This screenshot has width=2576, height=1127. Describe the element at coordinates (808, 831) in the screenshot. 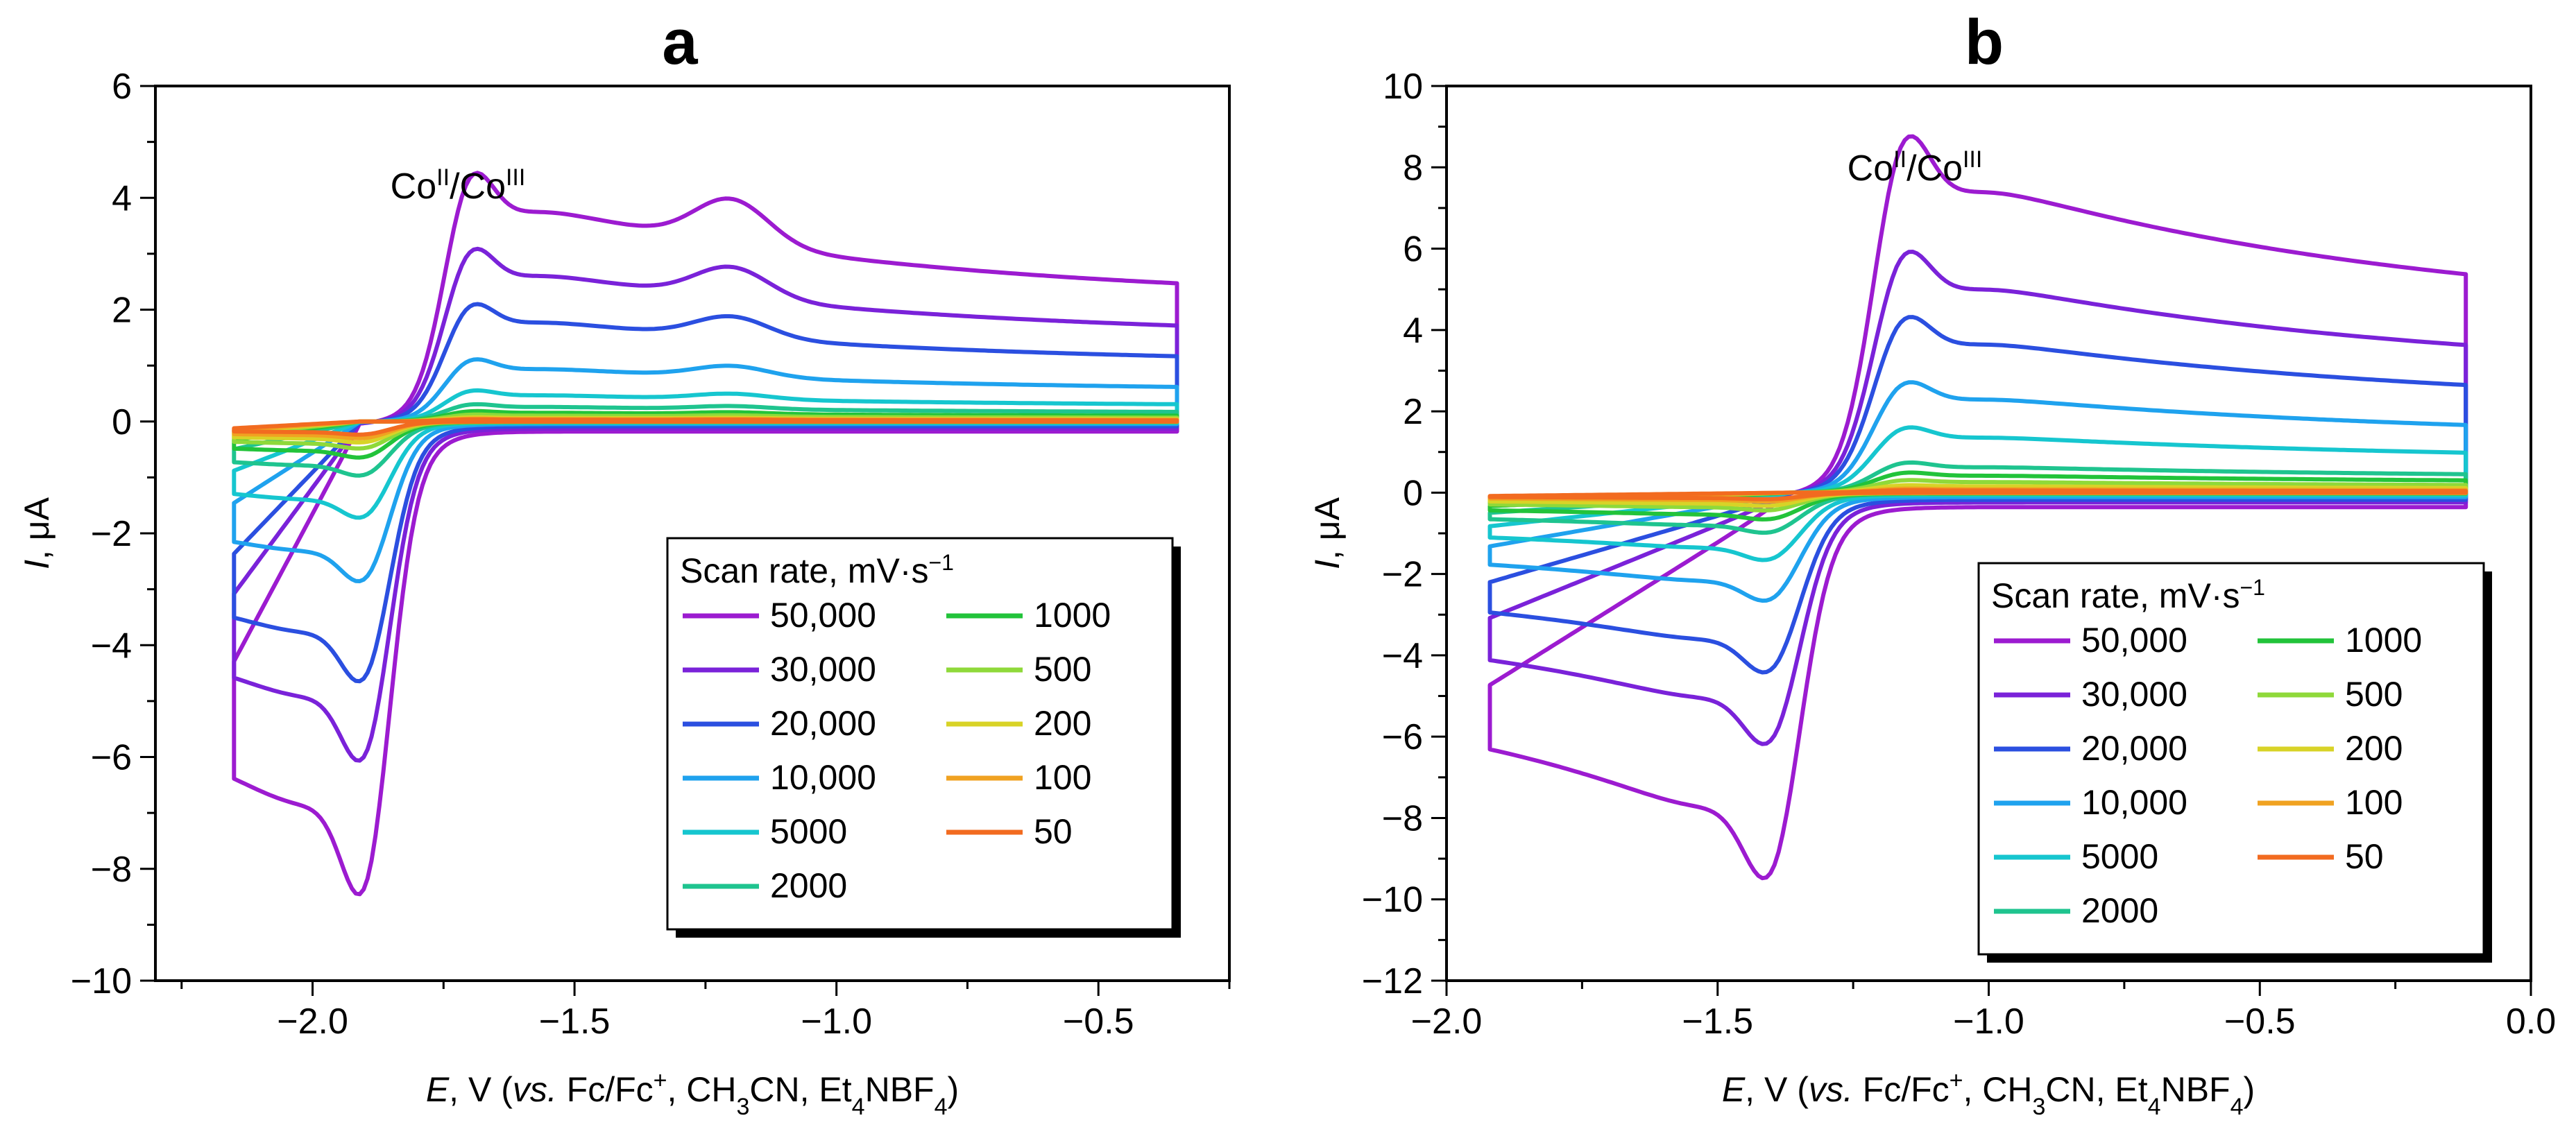

I see `a-legend-label: 5000` at that location.